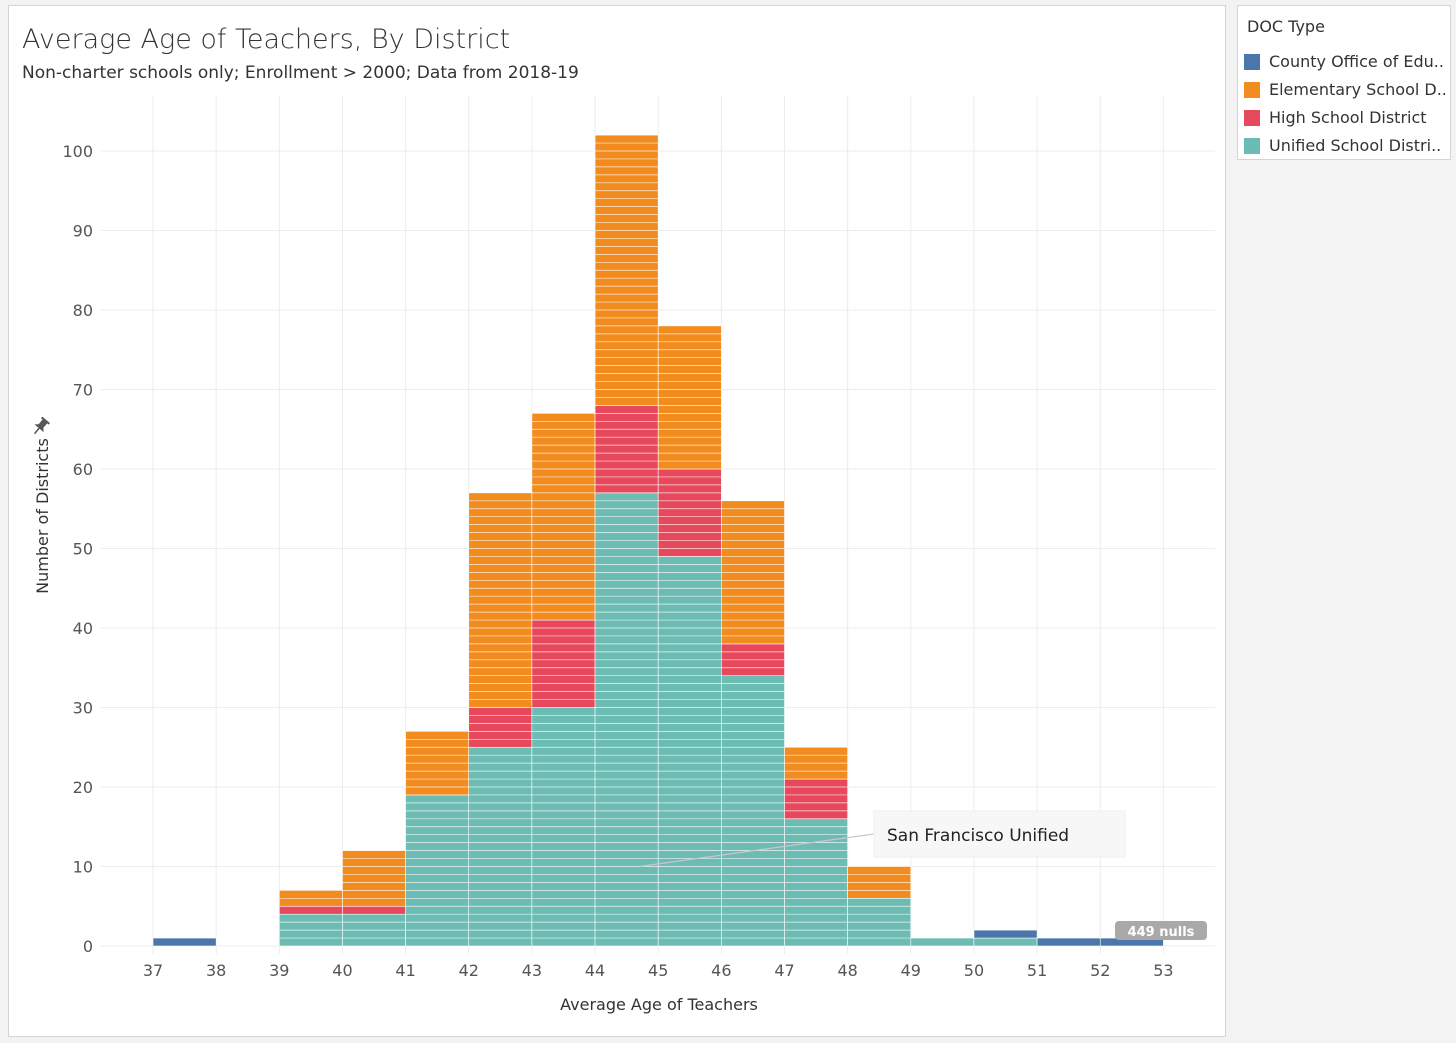 This screenshot has width=1456, height=1043. Describe the element at coordinates (342, 970) in the screenshot. I see `x-tick-label-40: 40` at that location.